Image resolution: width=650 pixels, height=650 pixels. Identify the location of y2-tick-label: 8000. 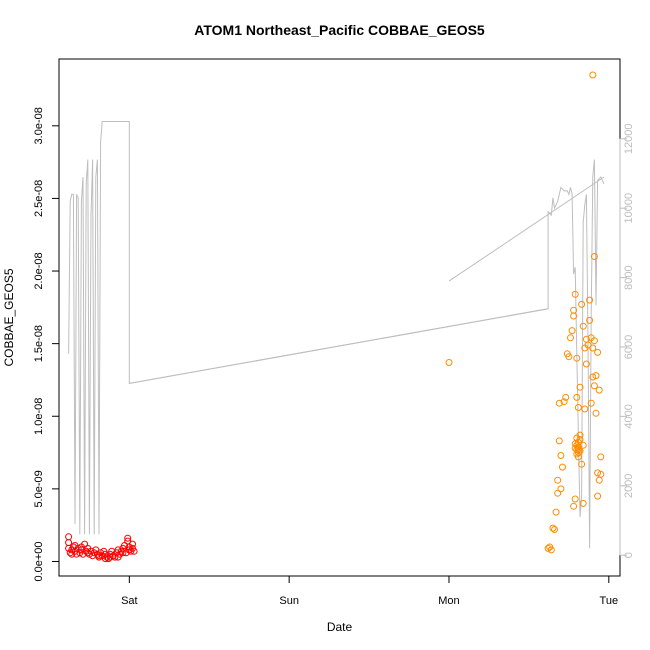
(629, 277).